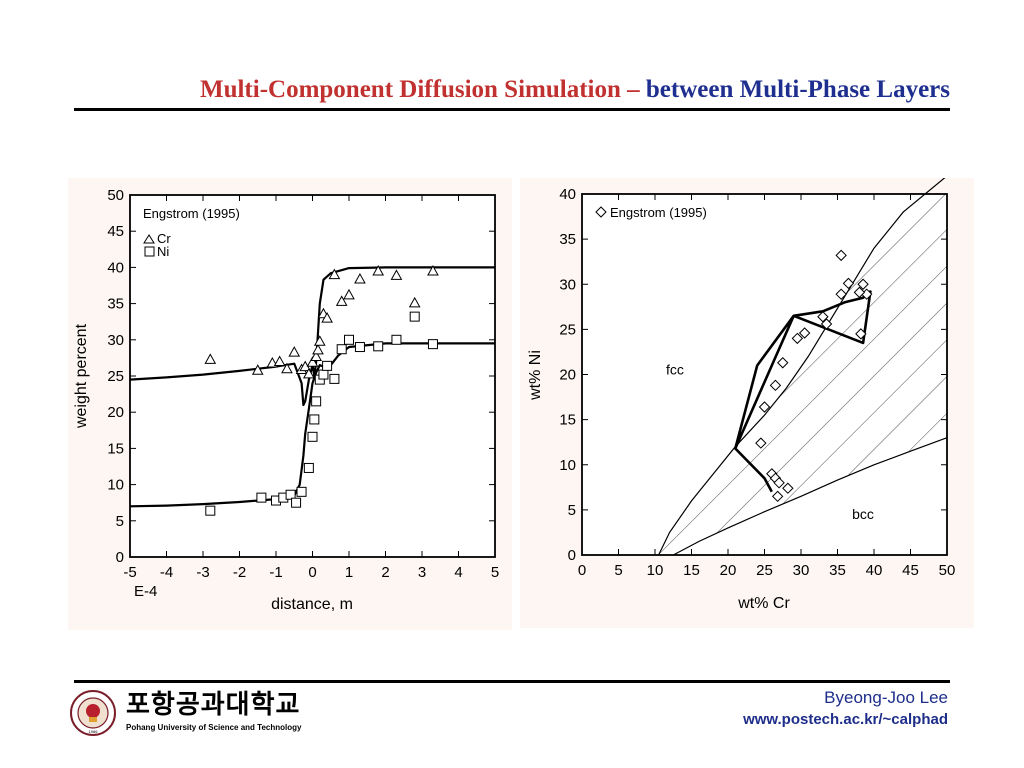 This screenshot has height=768, width=1024. I want to click on right-y-tick-label: 25, so click(567, 329).